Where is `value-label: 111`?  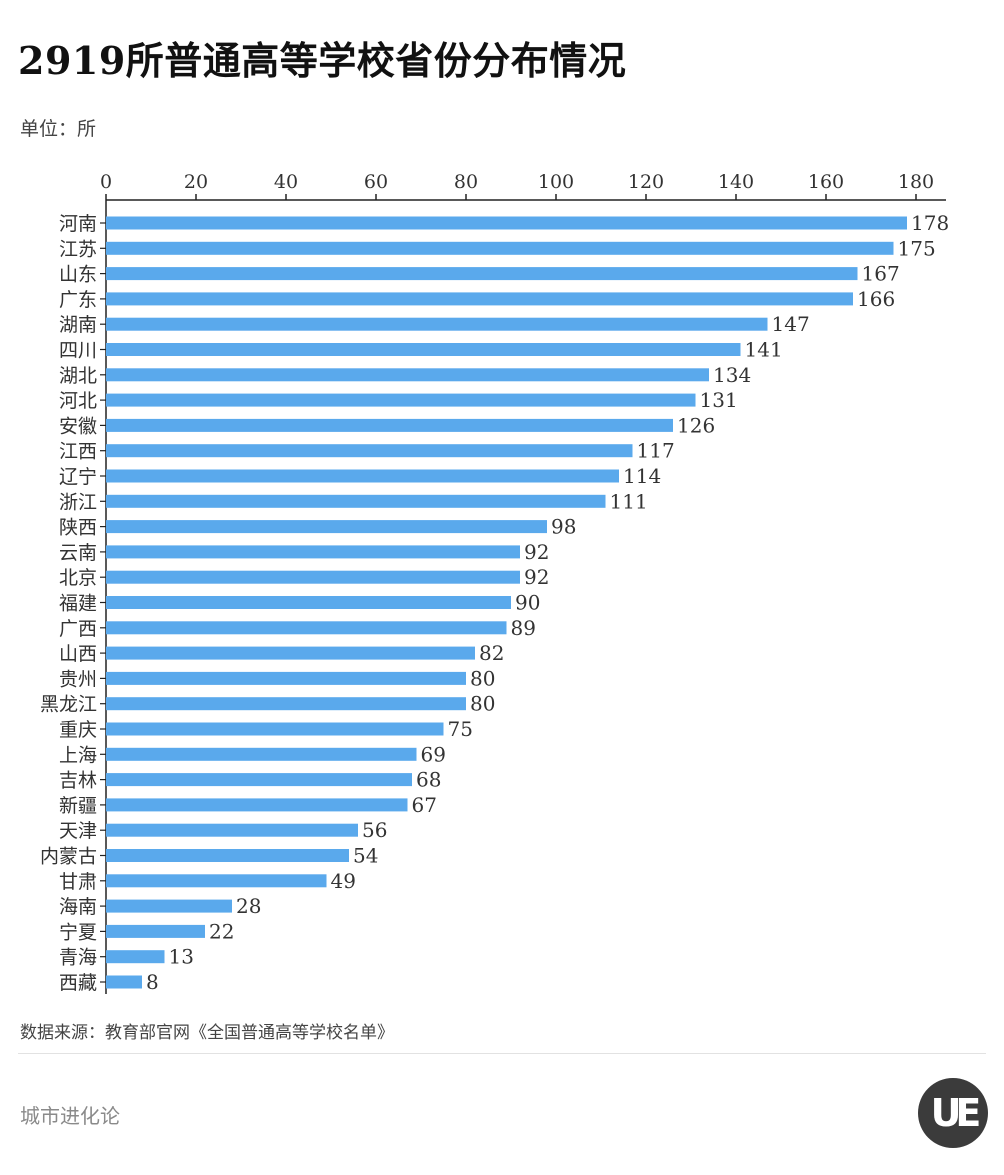 value-label: 111 is located at coordinates (629, 501).